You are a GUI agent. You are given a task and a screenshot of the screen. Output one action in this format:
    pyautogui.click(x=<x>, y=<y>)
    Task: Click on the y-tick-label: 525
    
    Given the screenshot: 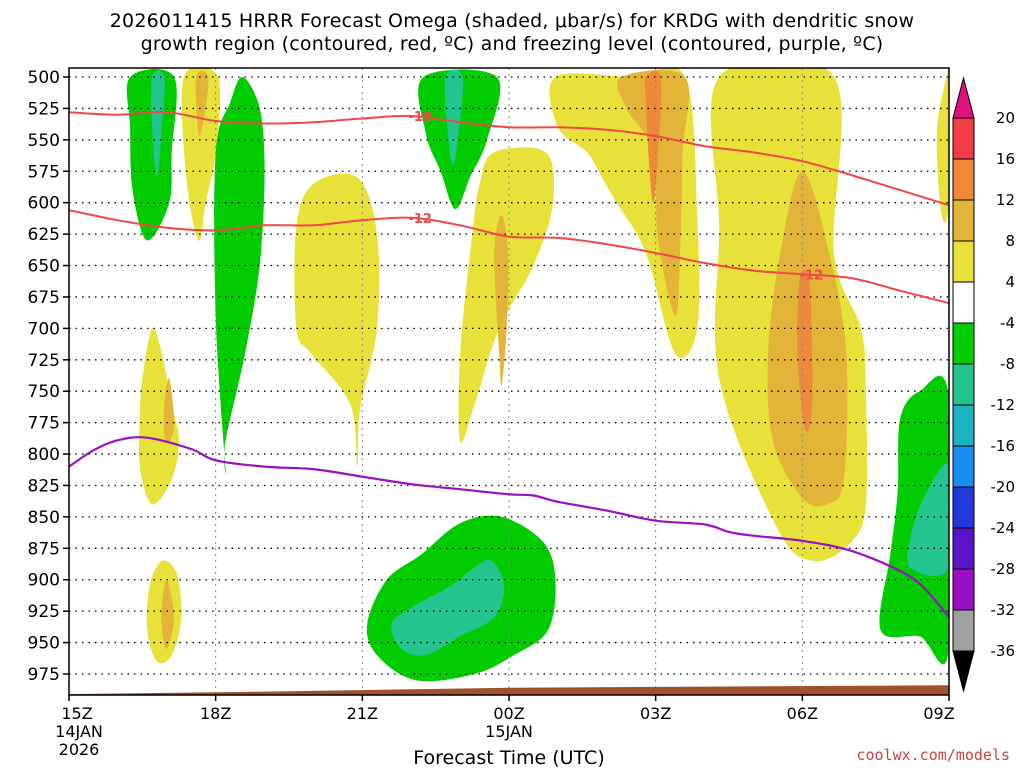 What is the action you would take?
    pyautogui.click(x=44, y=109)
    